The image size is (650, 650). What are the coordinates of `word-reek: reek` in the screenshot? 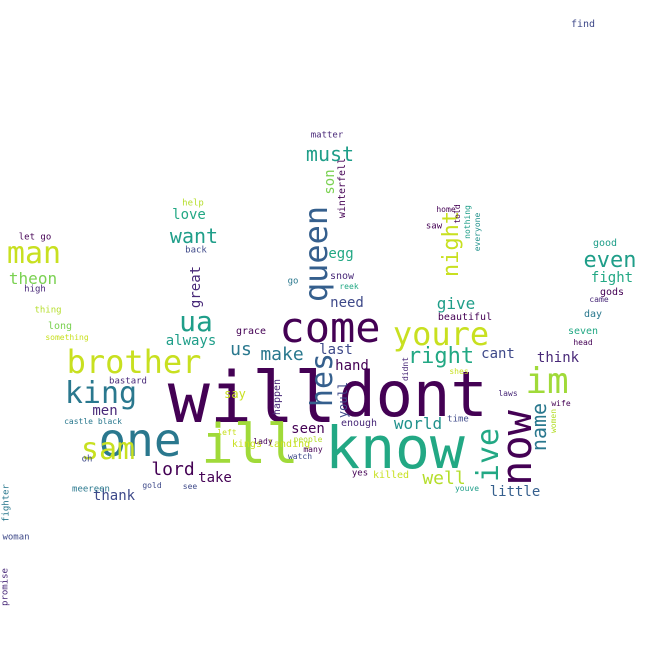 It's located at (349, 286).